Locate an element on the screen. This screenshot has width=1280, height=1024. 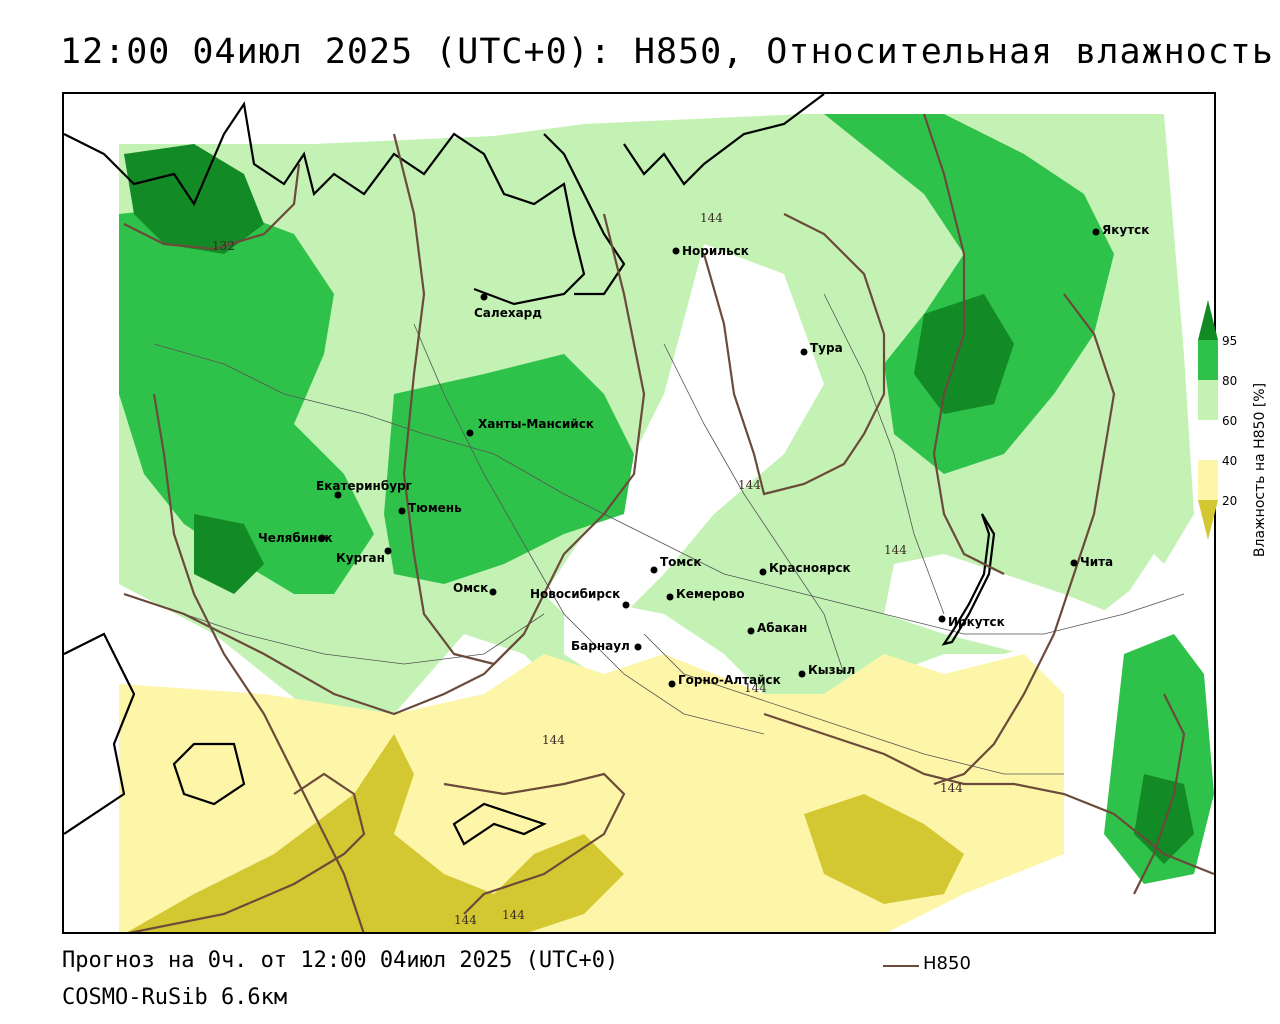
arctic-coast is located at coordinates (325, 203).